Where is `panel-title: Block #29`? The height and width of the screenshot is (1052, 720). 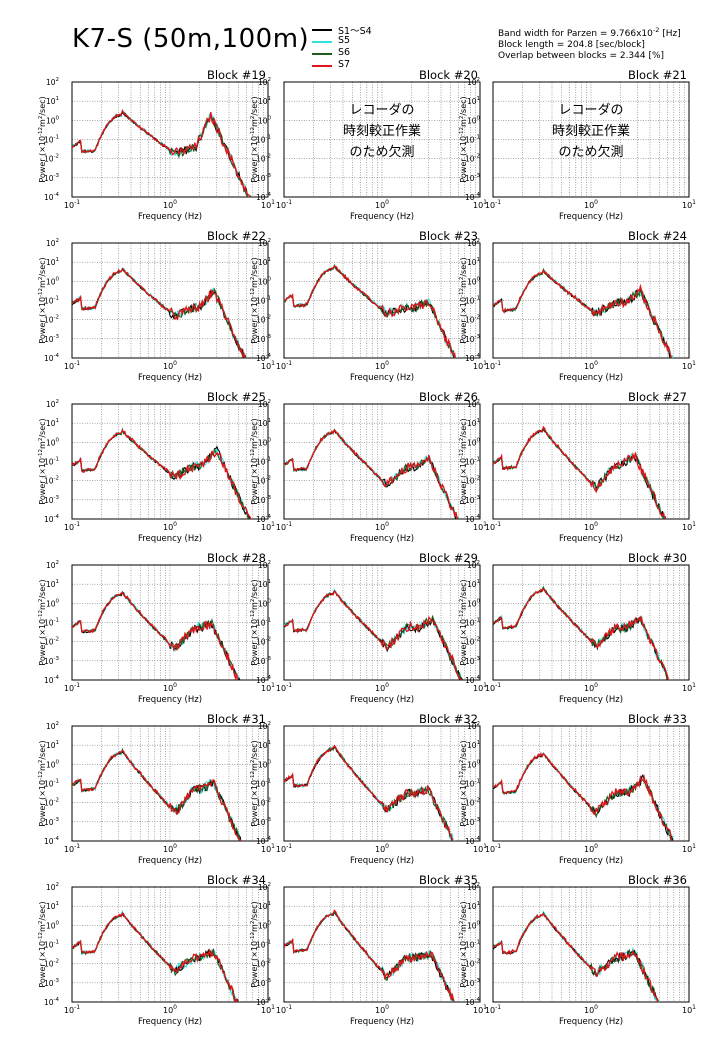 panel-title: Block #29 is located at coordinates (448, 558).